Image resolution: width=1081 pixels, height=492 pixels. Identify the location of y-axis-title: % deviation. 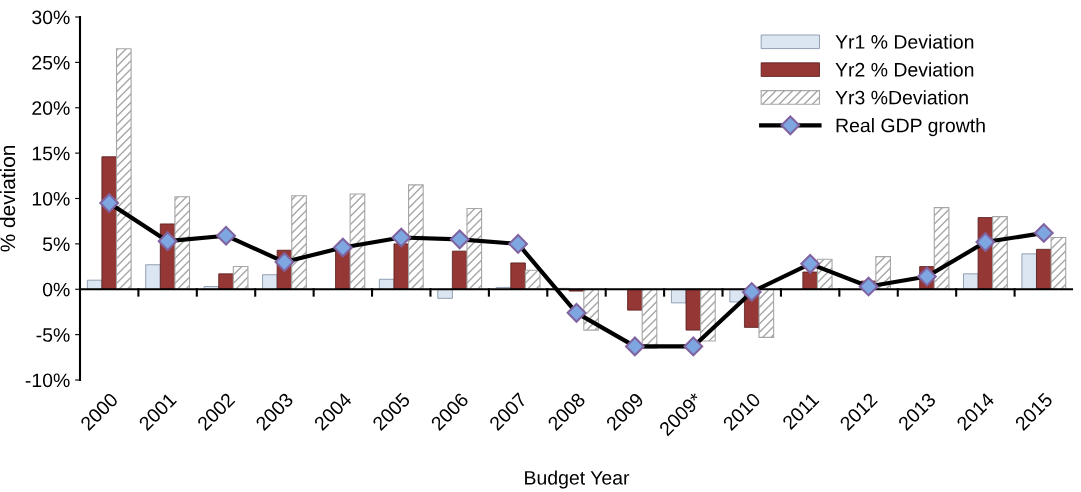
(8, 199).